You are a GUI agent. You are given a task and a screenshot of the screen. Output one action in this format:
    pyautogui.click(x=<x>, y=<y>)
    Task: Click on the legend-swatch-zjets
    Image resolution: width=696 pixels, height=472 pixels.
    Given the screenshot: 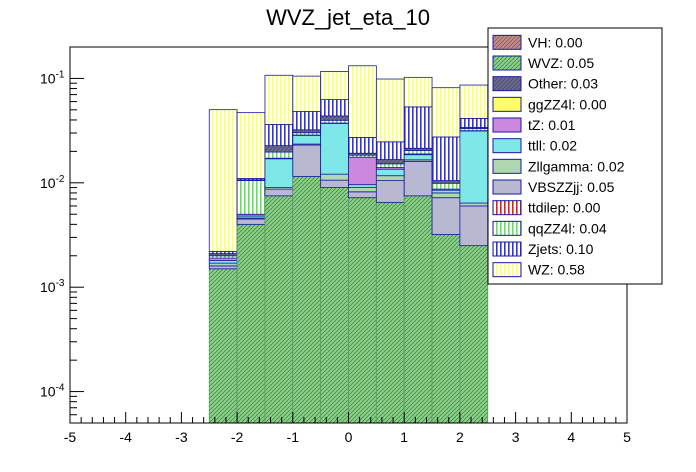 What is the action you would take?
    pyautogui.click(x=507, y=249)
    